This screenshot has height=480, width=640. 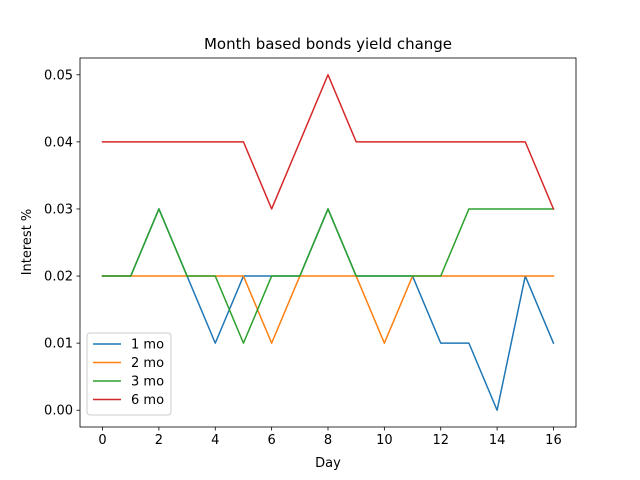 I want to click on x-tick-label: 6, so click(x=271, y=440).